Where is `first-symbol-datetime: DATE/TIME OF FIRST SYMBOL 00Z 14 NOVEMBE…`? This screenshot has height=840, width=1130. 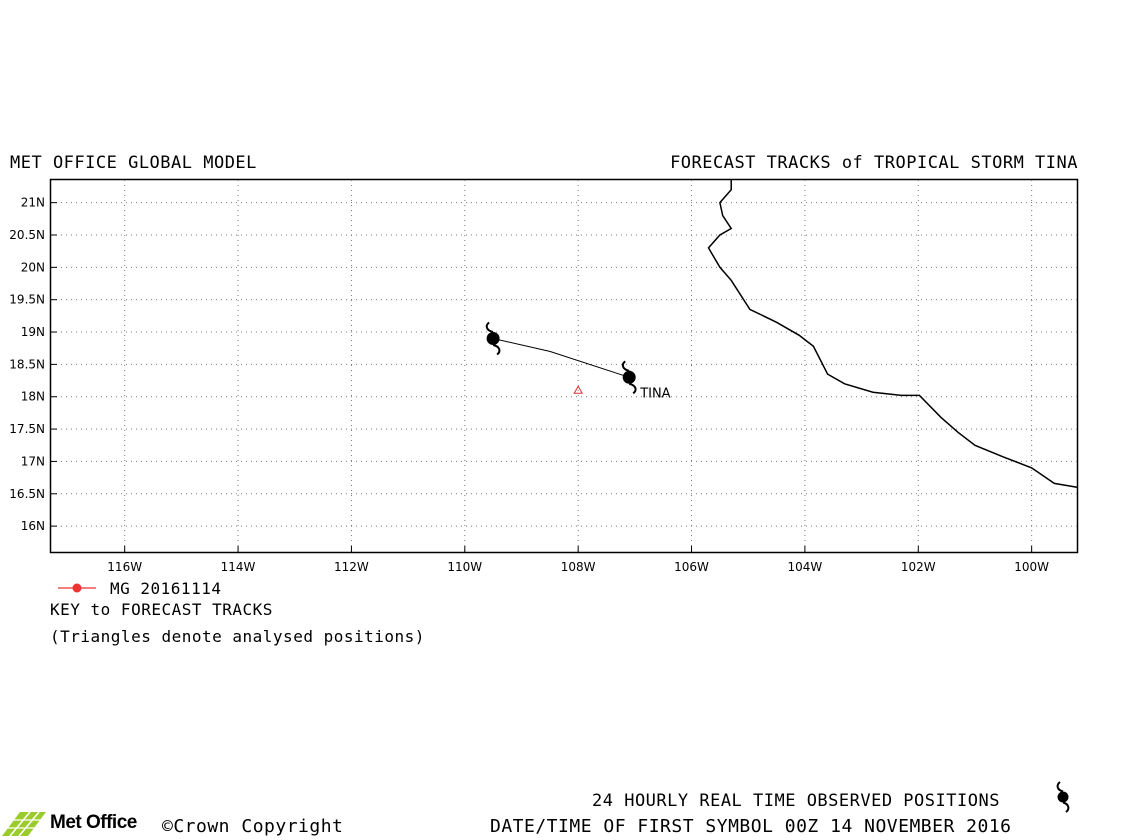 first-symbol-datetime: DATE/TIME OF FIRST SYMBOL 00Z 14 NOVEMBE… is located at coordinates (751, 826).